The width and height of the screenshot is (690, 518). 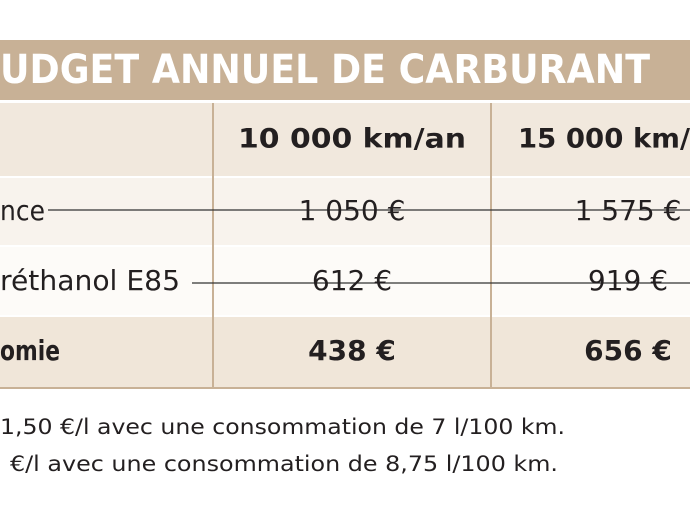 What do you see at coordinates (628, 210) in the screenshot?
I see `cell: 1 575 €` at bounding box center [628, 210].